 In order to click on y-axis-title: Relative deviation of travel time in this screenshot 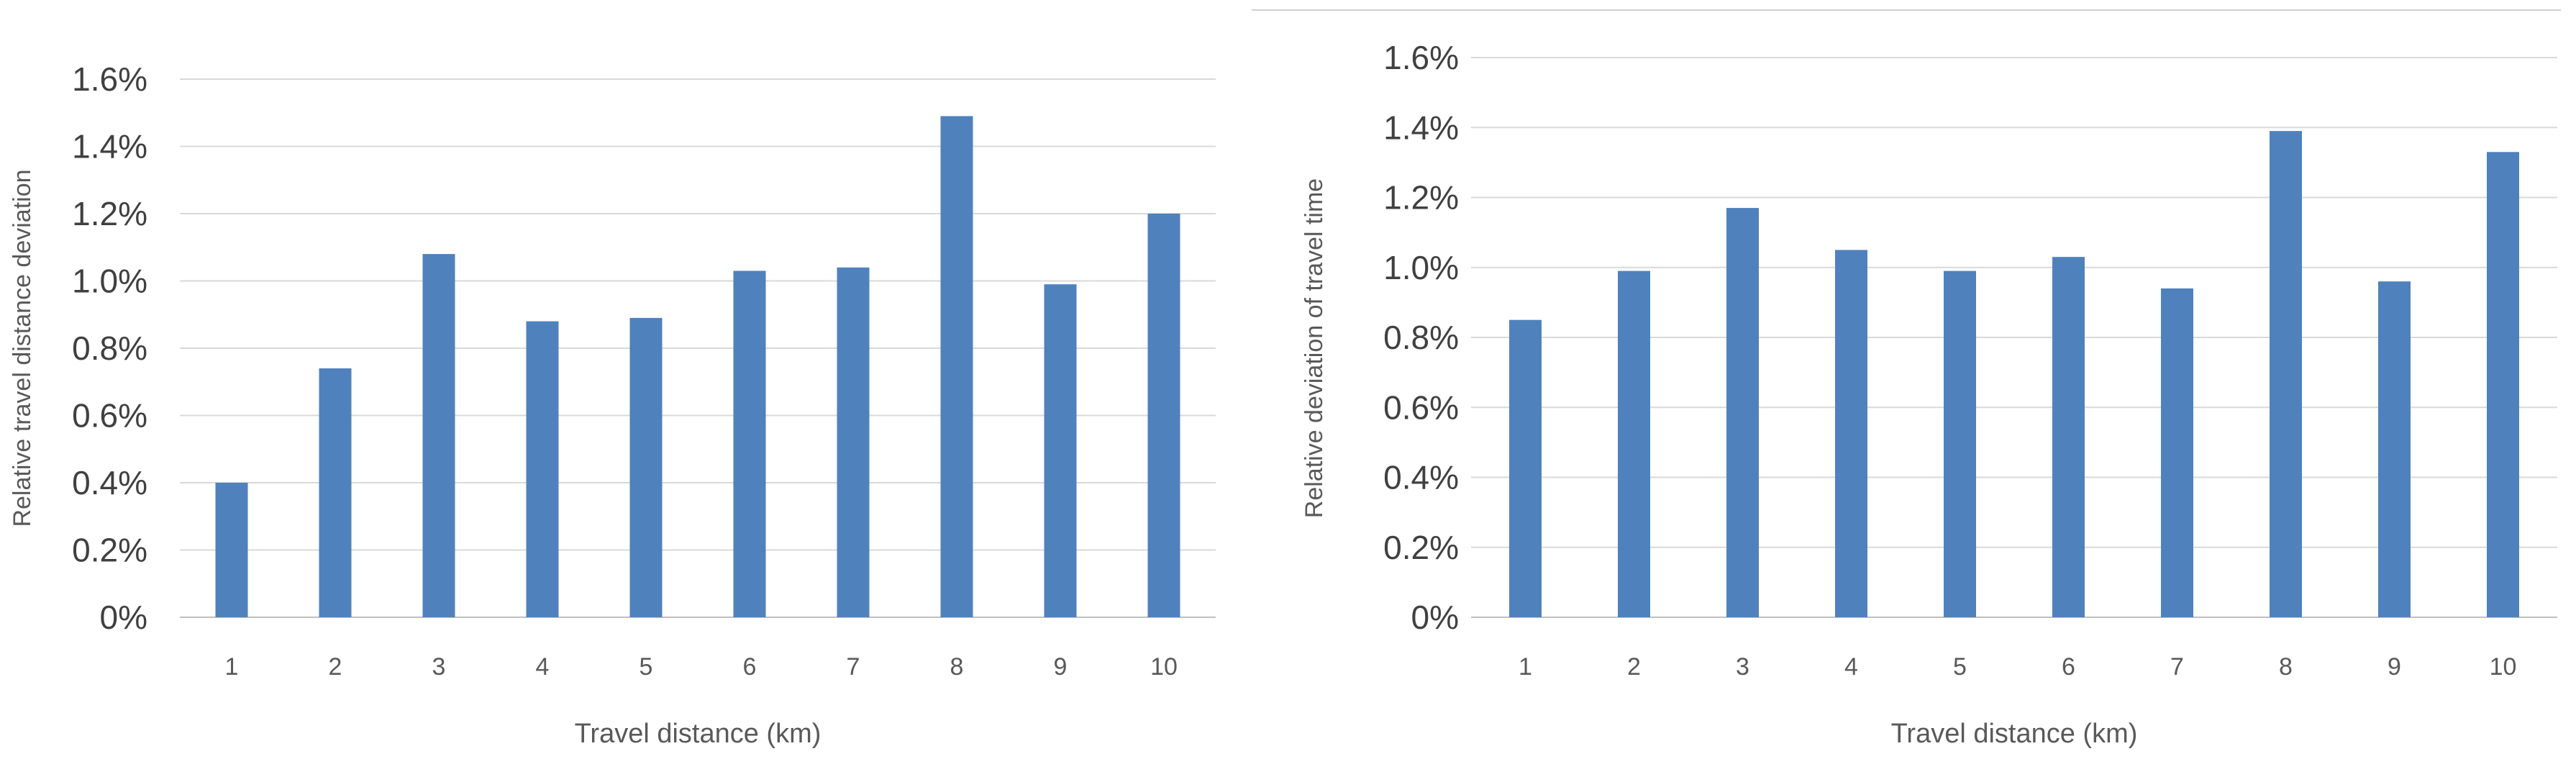, I will do `click(1314, 348)`.